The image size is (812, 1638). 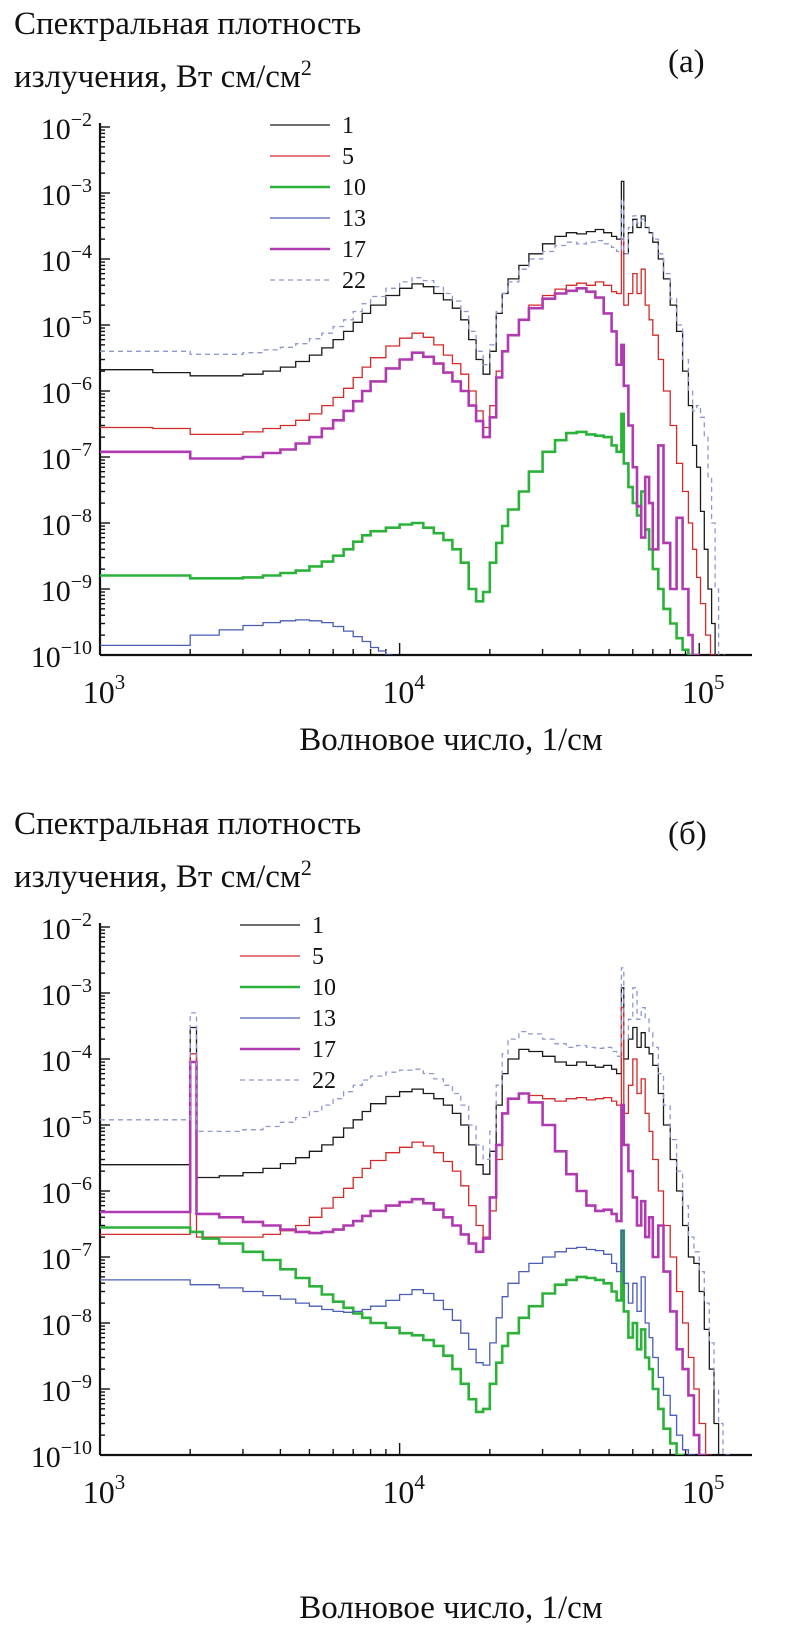 I want to click on y-tick-label: 10⁻⁴, so click(x=66, y=259).